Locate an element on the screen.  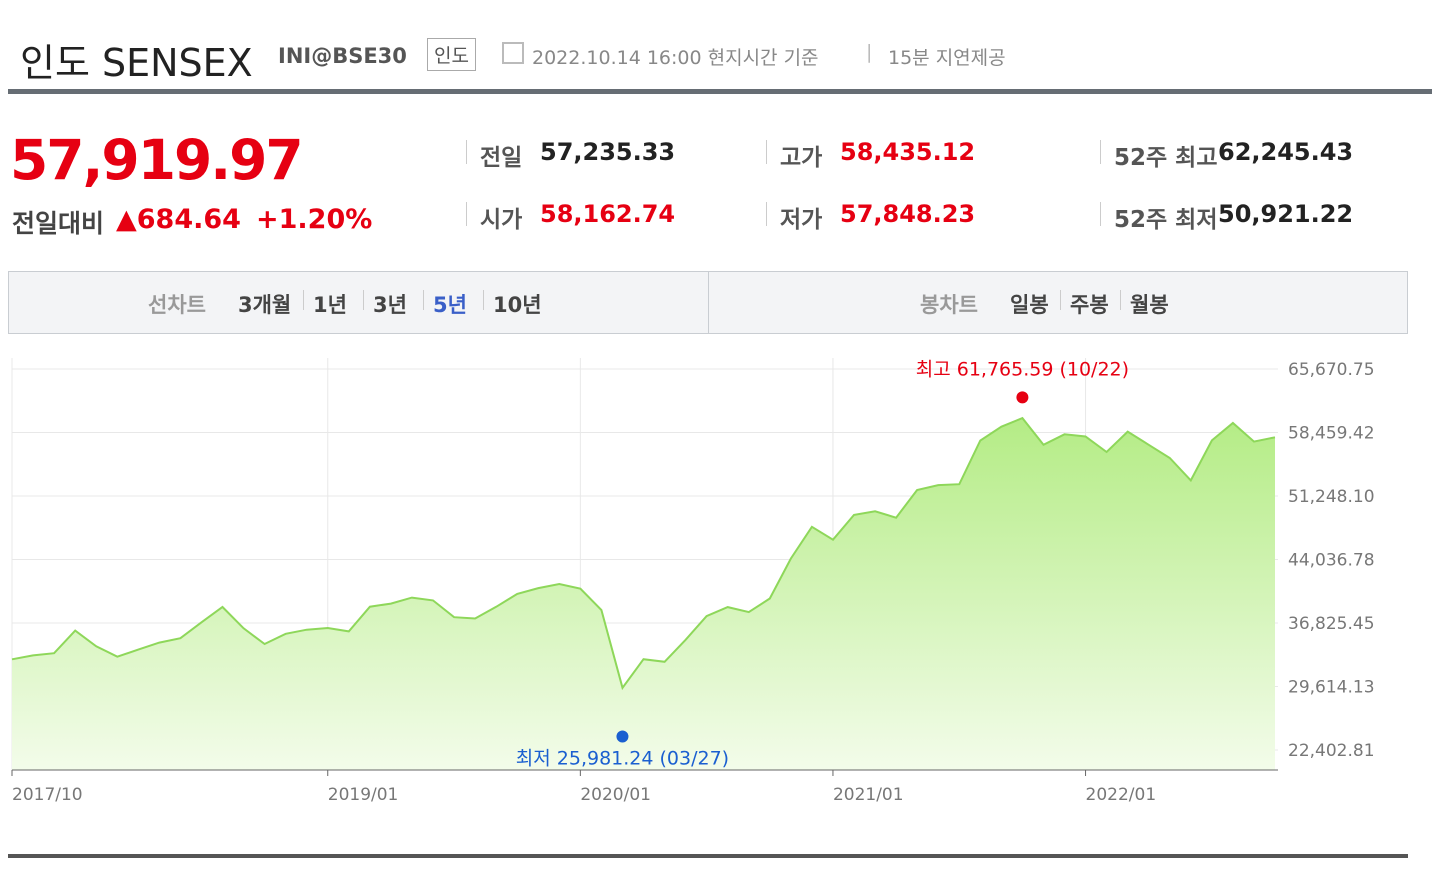
y-tick-label: 22,402.81 is located at coordinates (1331, 751).